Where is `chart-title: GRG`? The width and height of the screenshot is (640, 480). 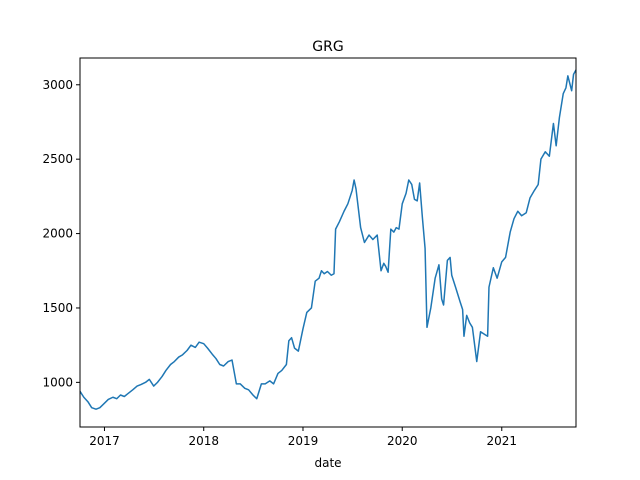
chart-title: GRG is located at coordinates (327, 47).